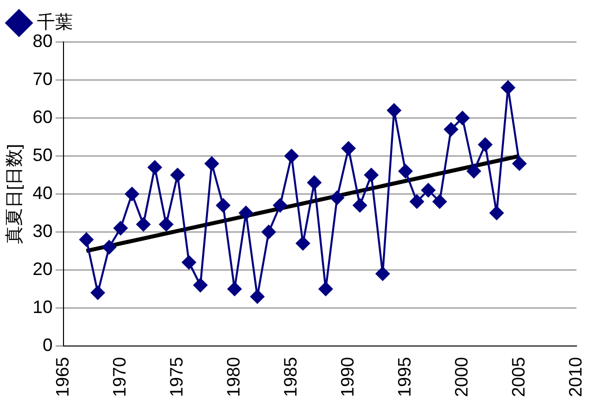 This screenshot has width=601, height=400. Describe the element at coordinates (42, 40) in the screenshot. I see `y-tick-label: 80` at that location.